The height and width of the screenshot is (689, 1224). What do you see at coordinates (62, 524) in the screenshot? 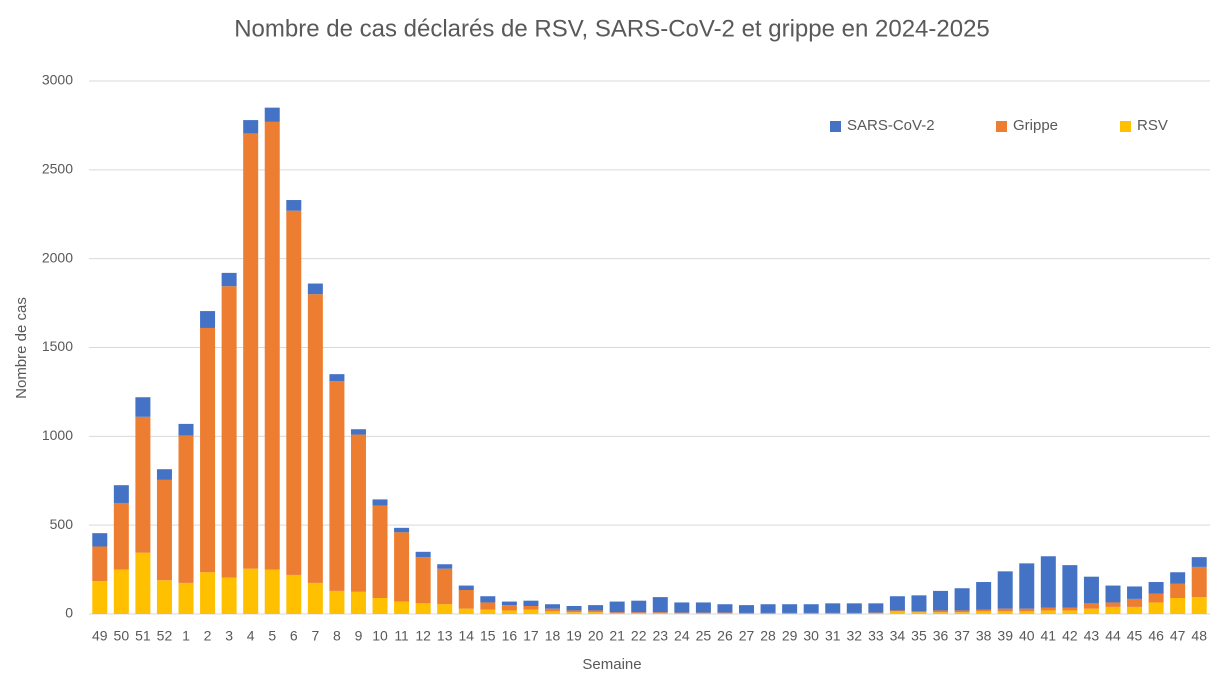
I see `y-tick-label: 500` at bounding box center [62, 524].